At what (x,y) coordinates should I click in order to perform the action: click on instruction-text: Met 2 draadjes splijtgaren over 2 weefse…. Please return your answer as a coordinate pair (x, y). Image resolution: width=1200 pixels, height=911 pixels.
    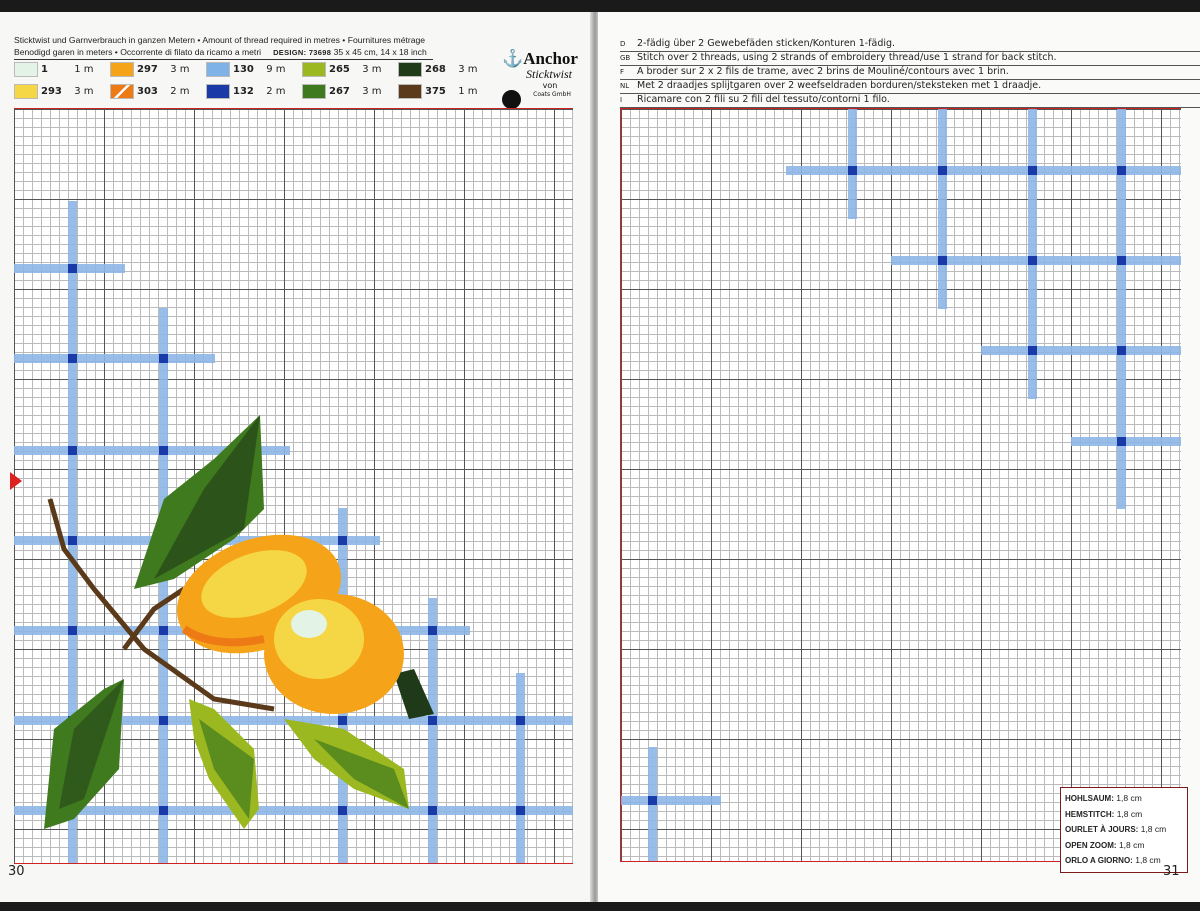
    Looking at the image, I should click on (839, 85).